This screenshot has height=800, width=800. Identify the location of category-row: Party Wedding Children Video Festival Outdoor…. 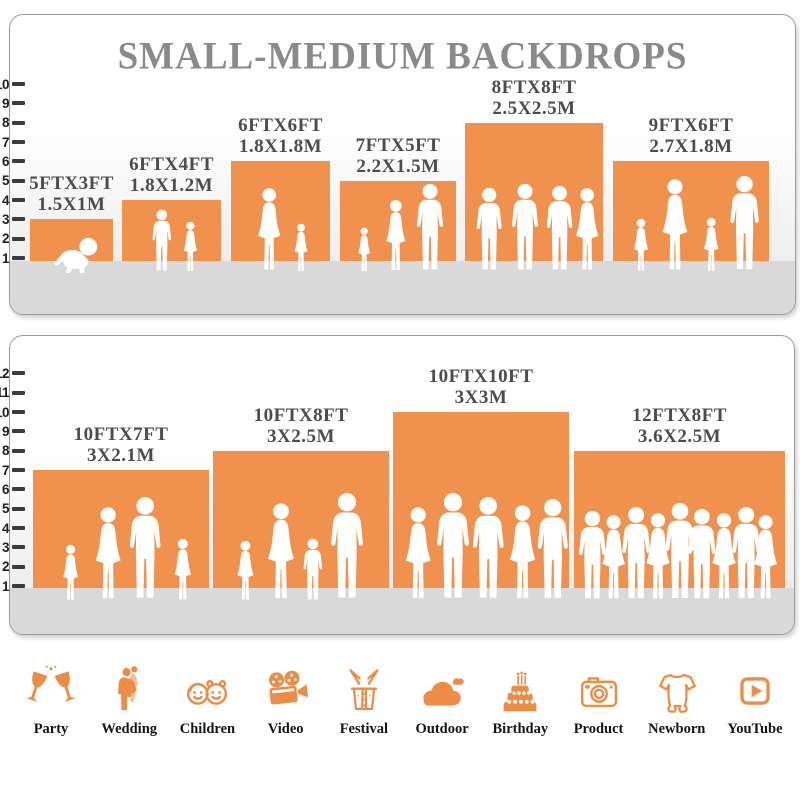
(403, 701).